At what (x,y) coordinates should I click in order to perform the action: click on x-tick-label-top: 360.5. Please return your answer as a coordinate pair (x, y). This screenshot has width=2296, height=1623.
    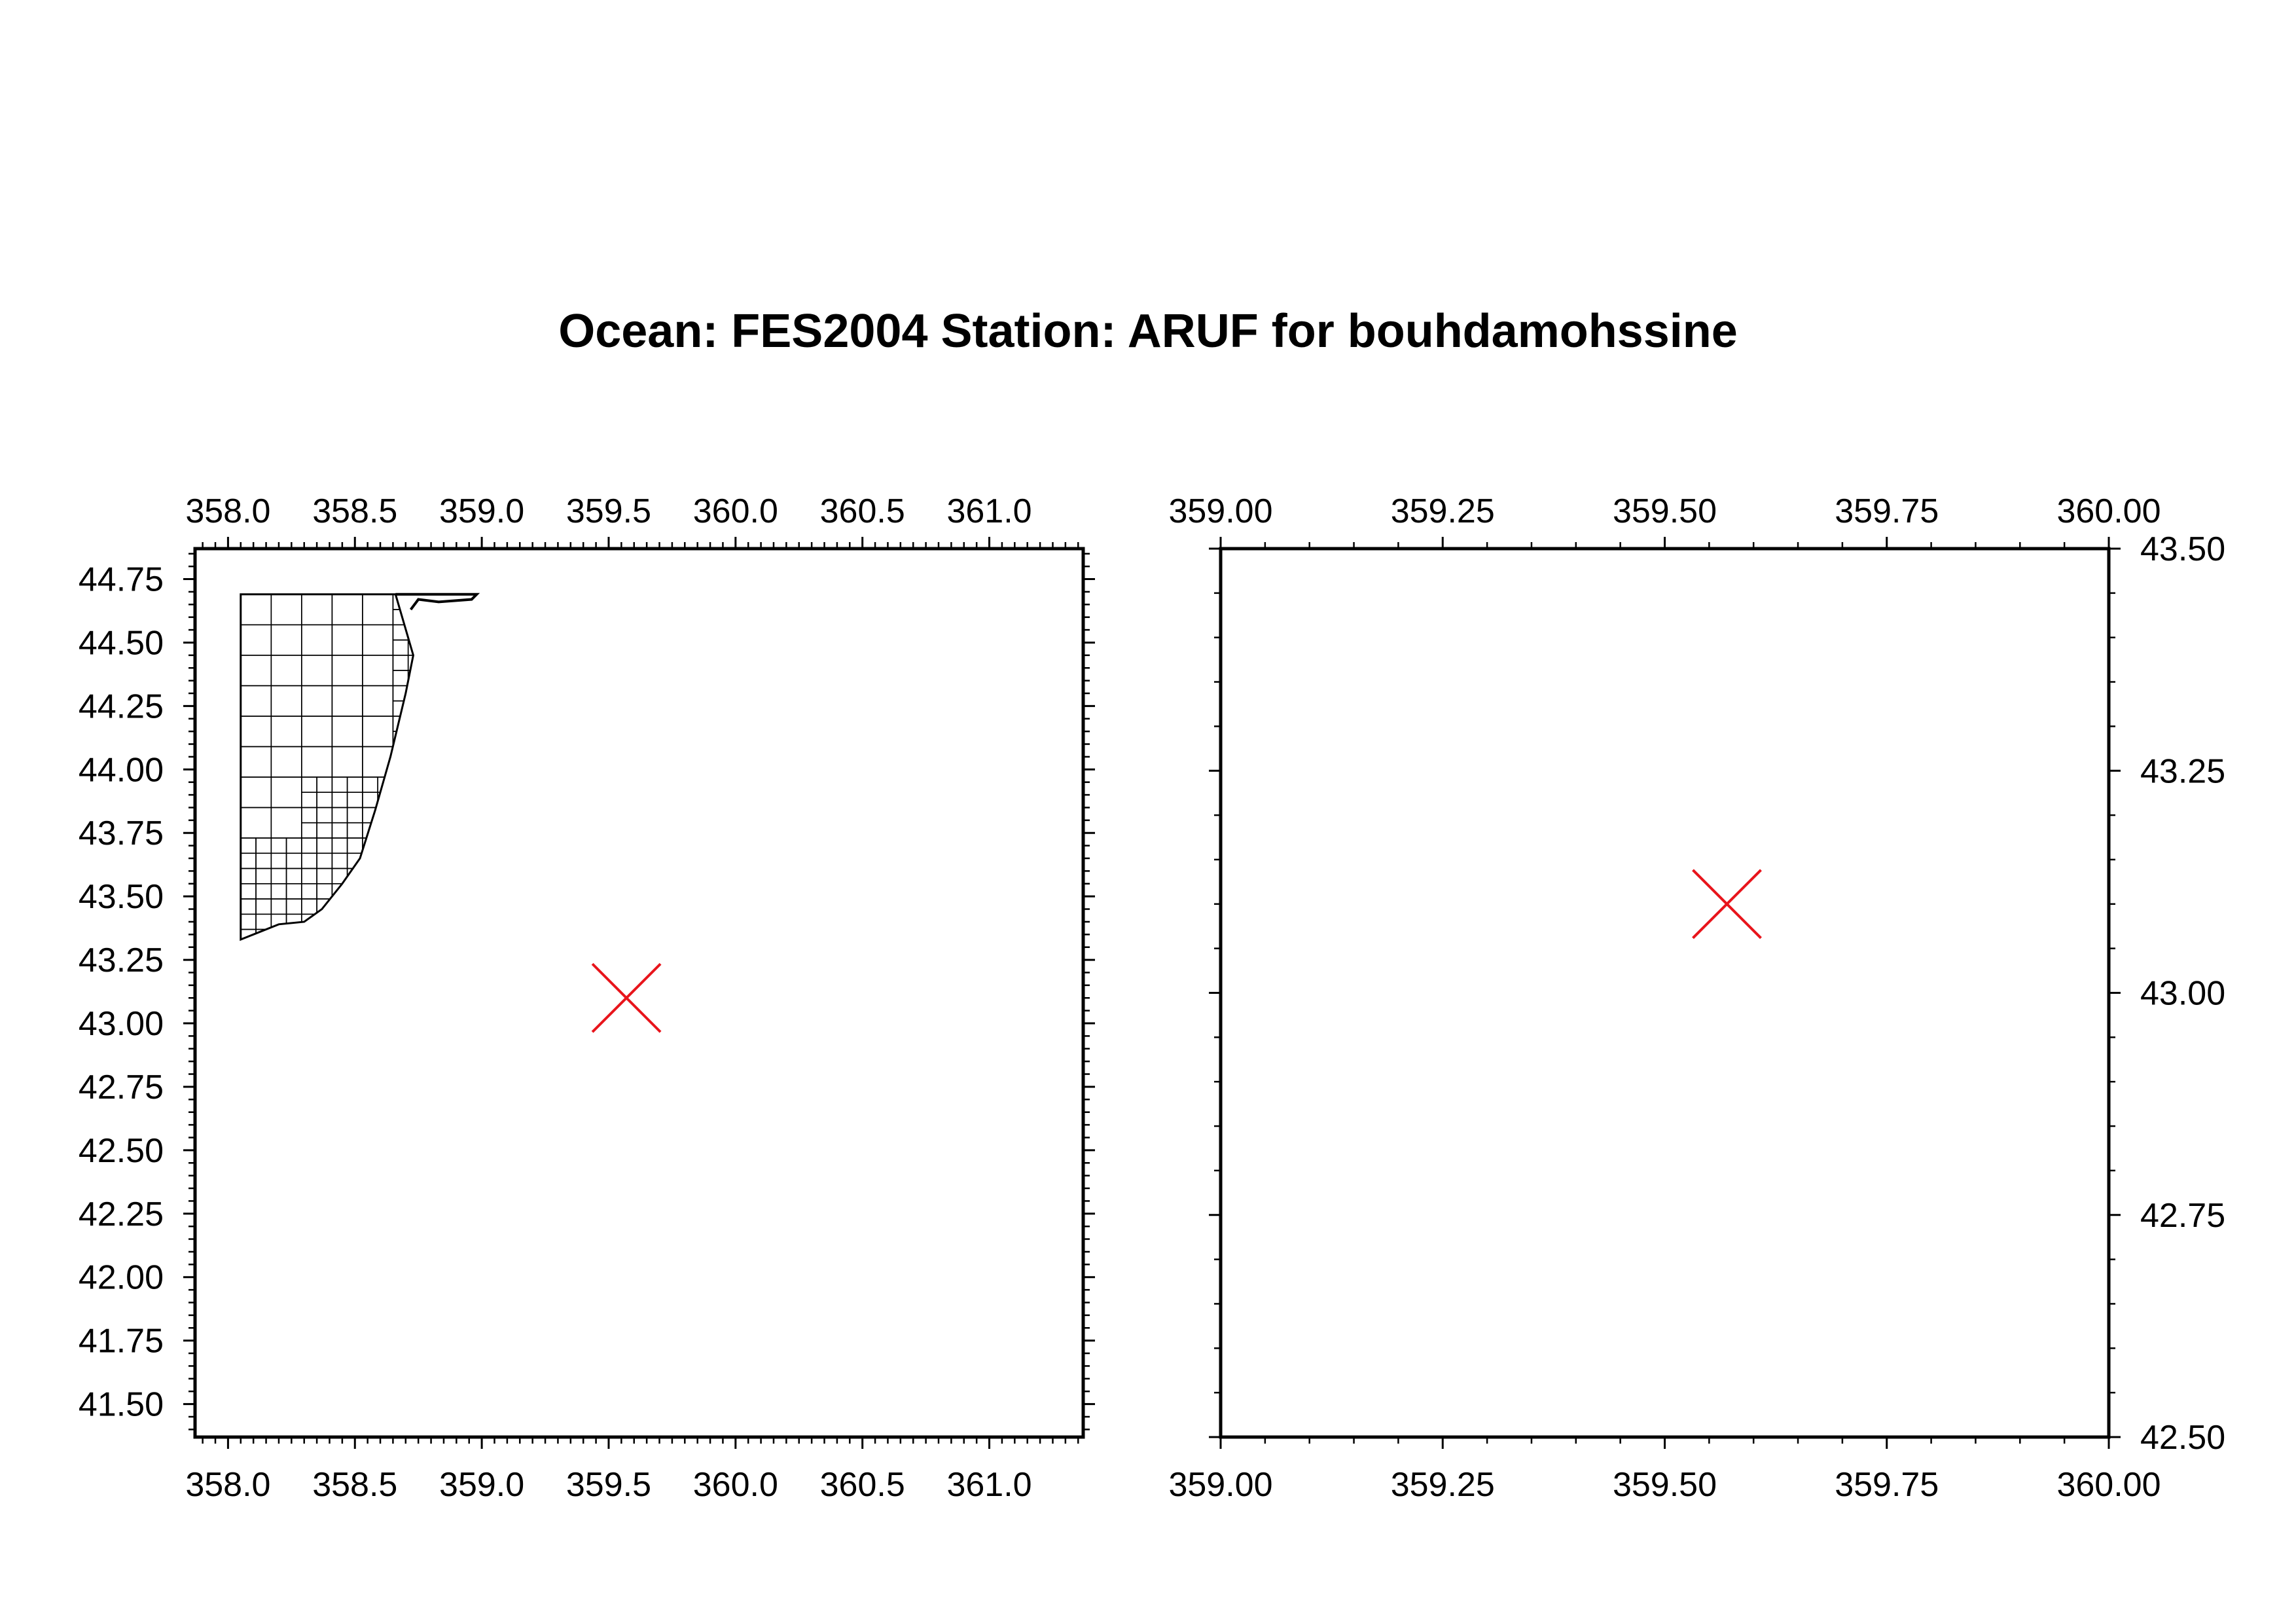
    Looking at the image, I should click on (862, 511).